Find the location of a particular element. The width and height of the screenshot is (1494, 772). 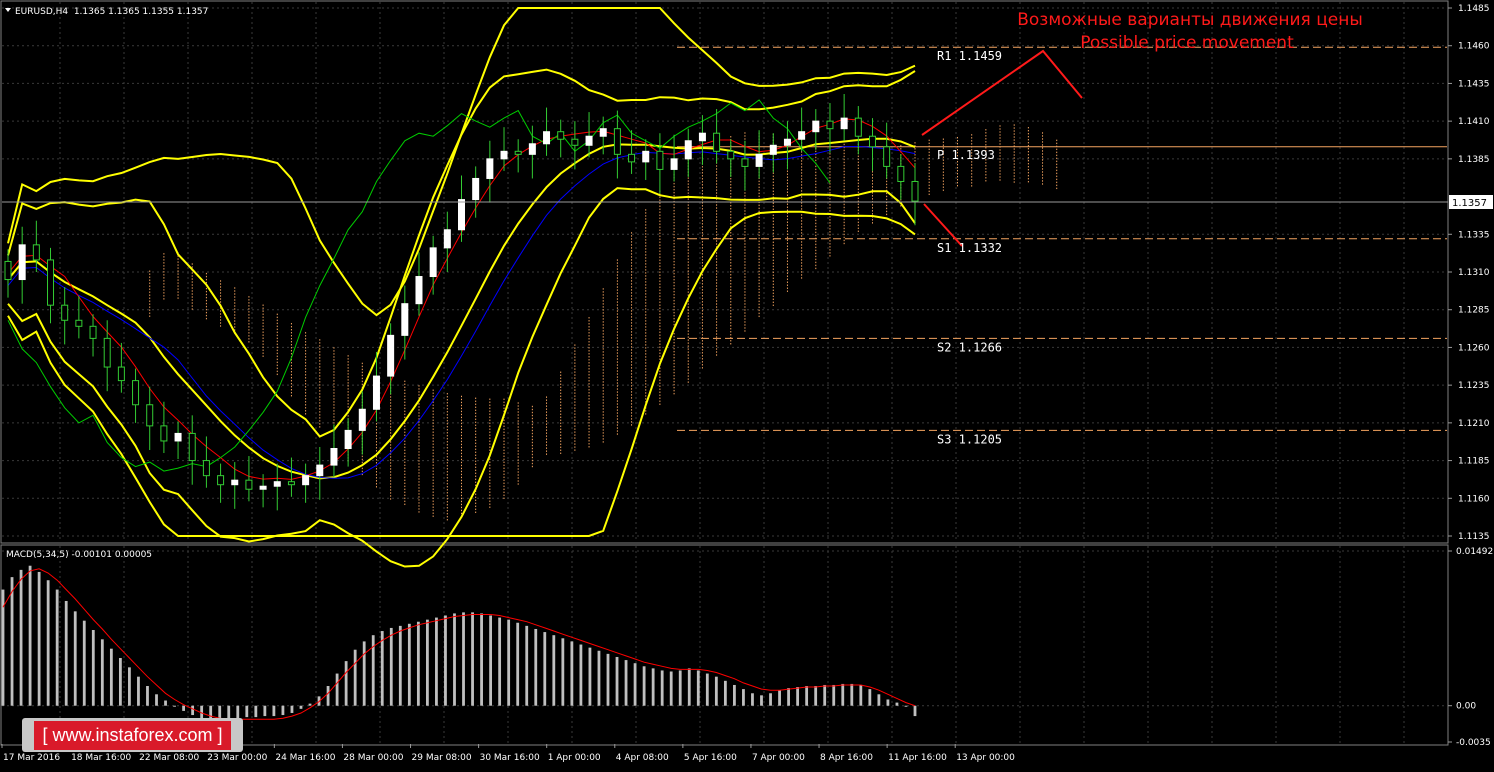

forecast-arrows is located at coordinates (1002, 148).